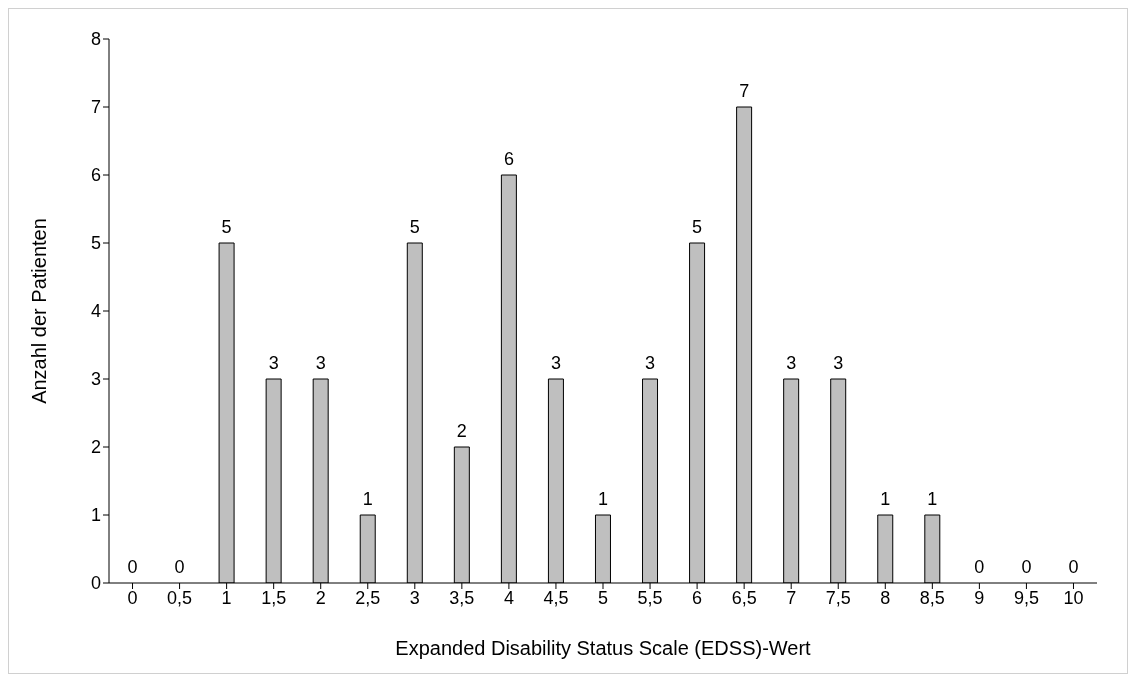 The width and height of the screenshot is (1138, 684). What do you see at coordinates (508, 159) in the screenshot?
I see `data-label: 6` at bounding box center [508, 159].